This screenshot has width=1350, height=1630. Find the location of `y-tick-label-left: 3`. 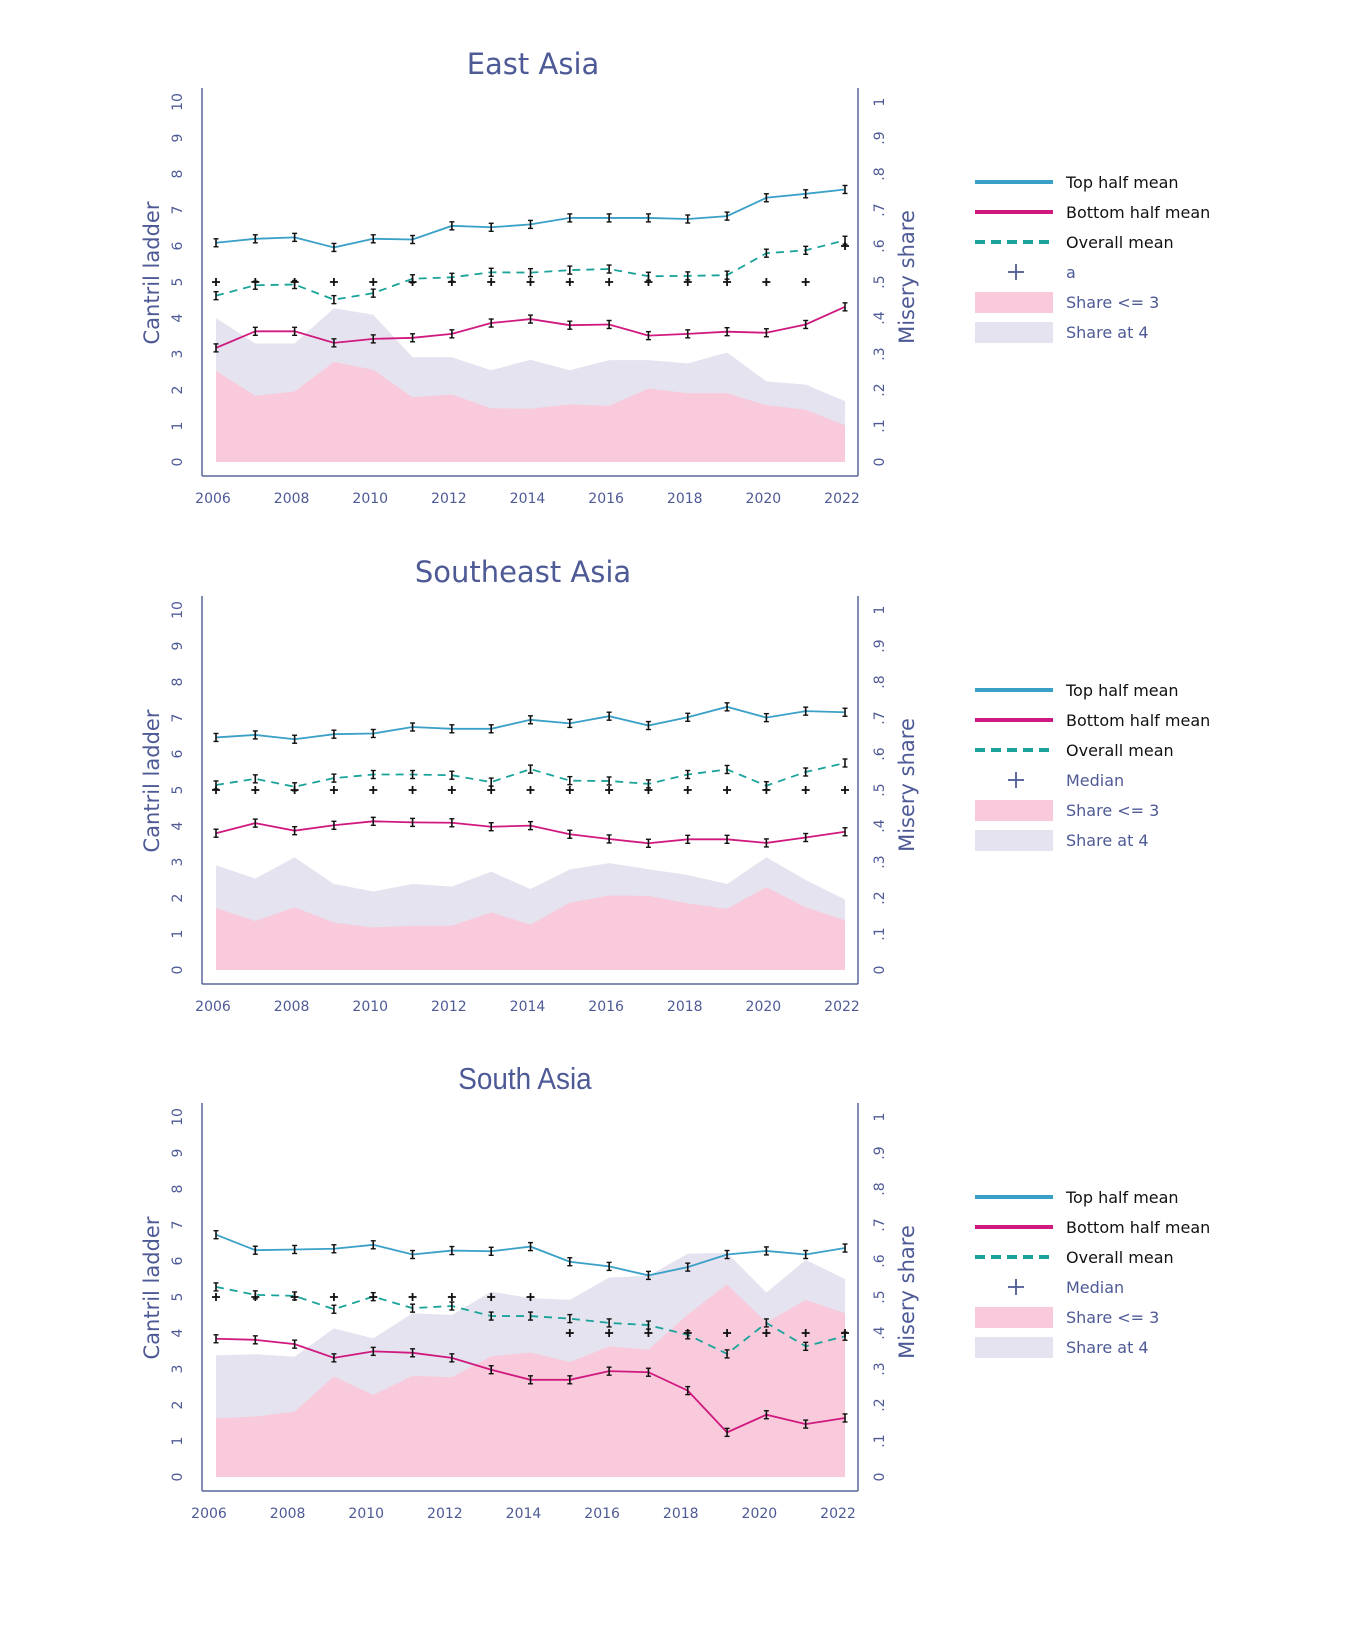

y-tick-label-left: 3 is located at coordinates (178, 354).